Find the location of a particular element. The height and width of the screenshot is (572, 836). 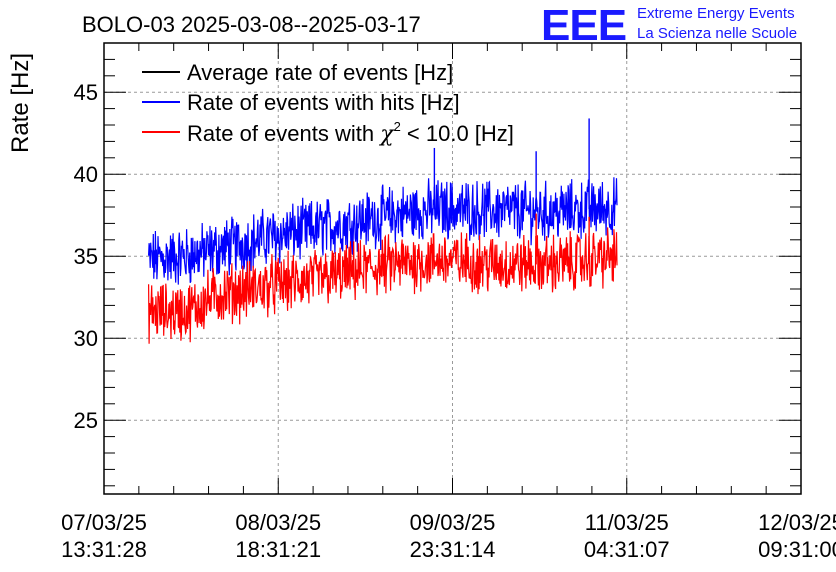

x-tick-time: 04:31:07 is located at coordinates (627, 549).